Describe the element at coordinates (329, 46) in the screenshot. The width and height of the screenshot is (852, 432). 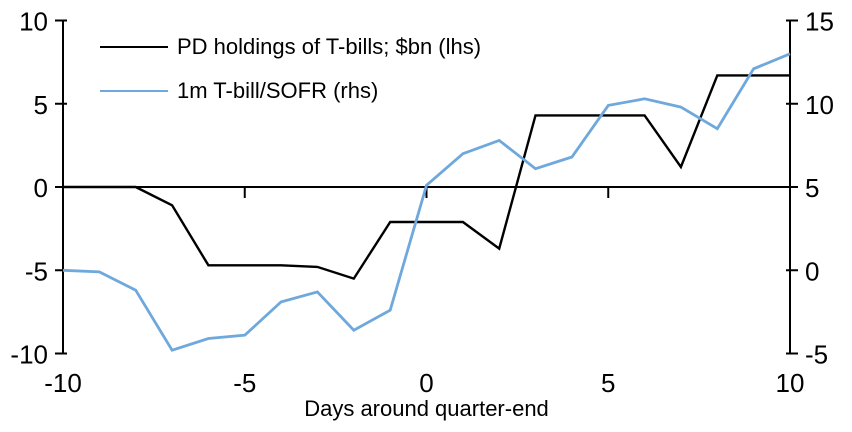
I see `legend-label-pd-holdings: PD holdings of T-bills; $bn (lhs)` at that location.